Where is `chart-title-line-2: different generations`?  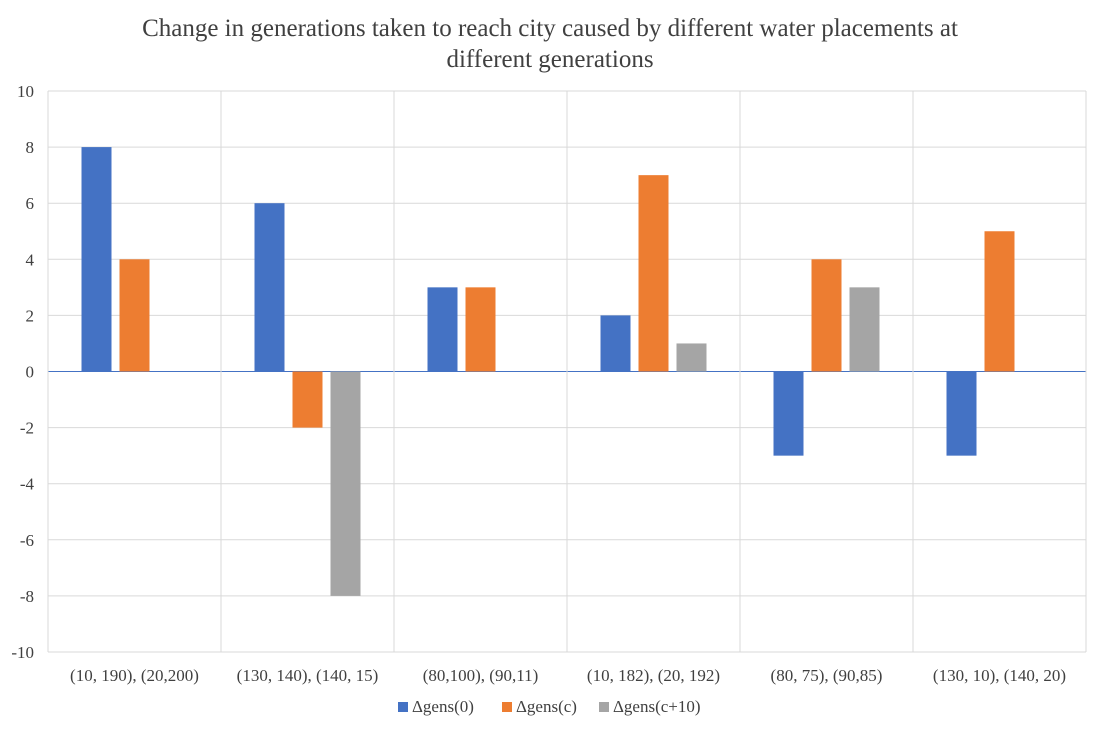 chart-title-line-2: different generations is located at coordinates (549, 59).